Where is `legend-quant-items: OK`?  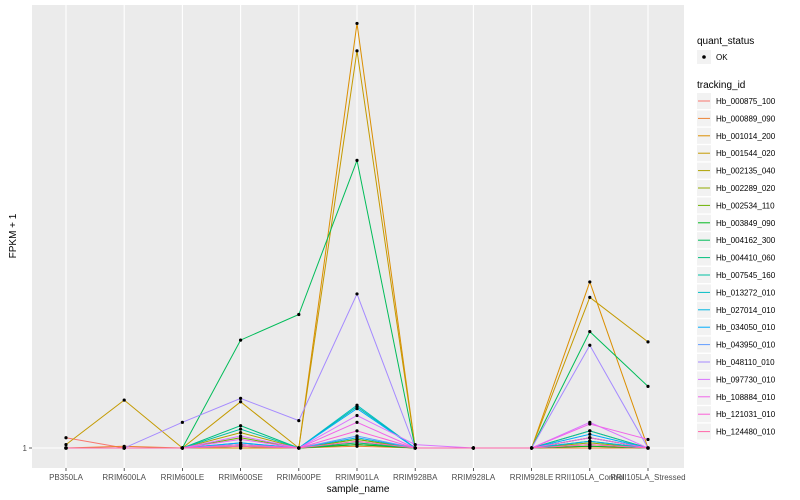
legend-quant-items: OK is located at coordinates (712, 57).